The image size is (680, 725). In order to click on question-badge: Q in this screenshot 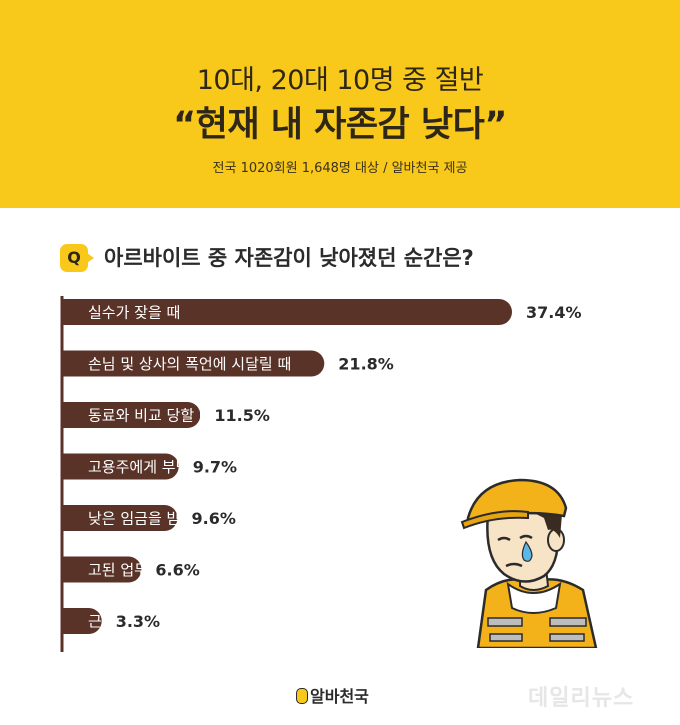, I will do `click(77, 258)`.